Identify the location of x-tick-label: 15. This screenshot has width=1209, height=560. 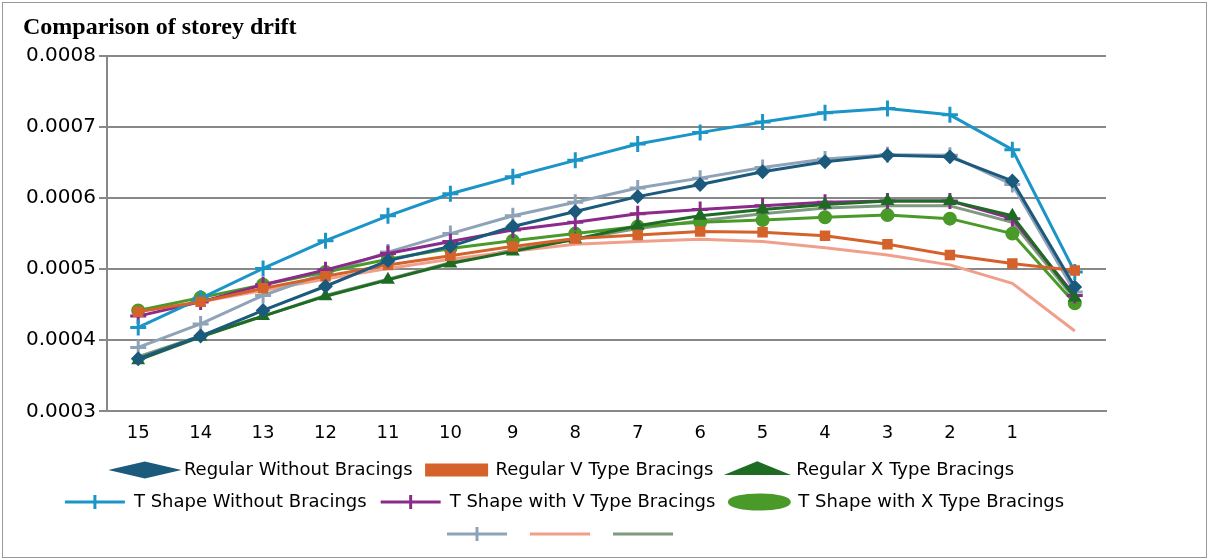
(138, 431).